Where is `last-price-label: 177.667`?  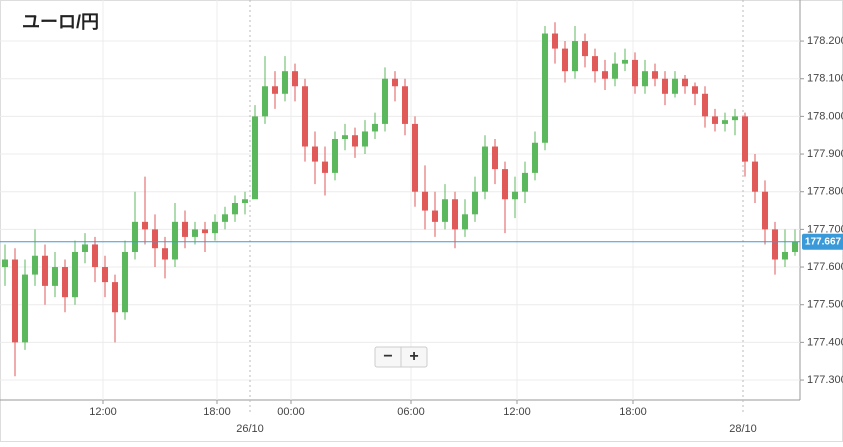
last-price-label: 177.667 is located at coordinates (823, 241).